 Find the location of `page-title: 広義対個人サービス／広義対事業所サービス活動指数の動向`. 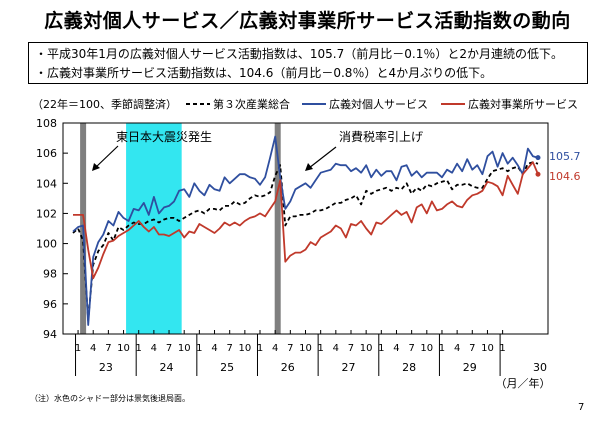

page-title: 広義対個人サービス／広義対事業所サービス活動指数の動向 is located at coordinates (307, 21).